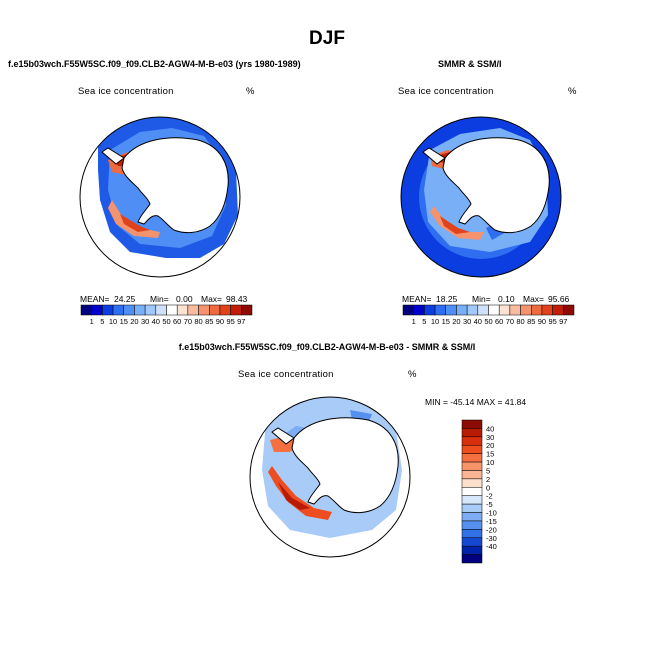 This screenshot has height=654, width=654. What do you see at coordinates (490, 428) in the screenshot?
I see `diff-colorbar-tick-label: 40` at bounding box center [490, 428].